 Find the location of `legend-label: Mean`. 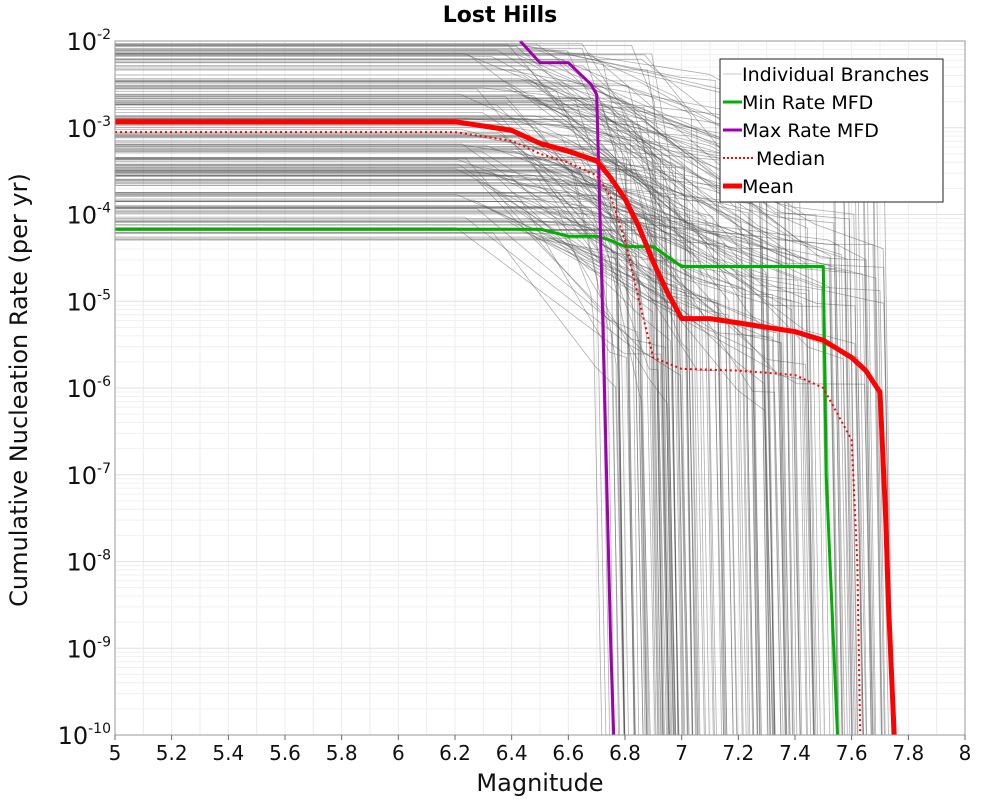

legend-label: Mean is located at coordinates (768, 187).